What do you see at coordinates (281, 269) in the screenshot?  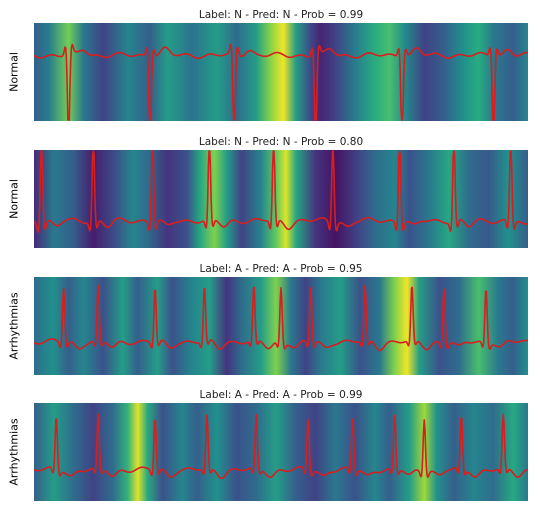 I see `chart-title: Label: A - Pred: A - Prob = 0.95` at bounding box center [281, 269].